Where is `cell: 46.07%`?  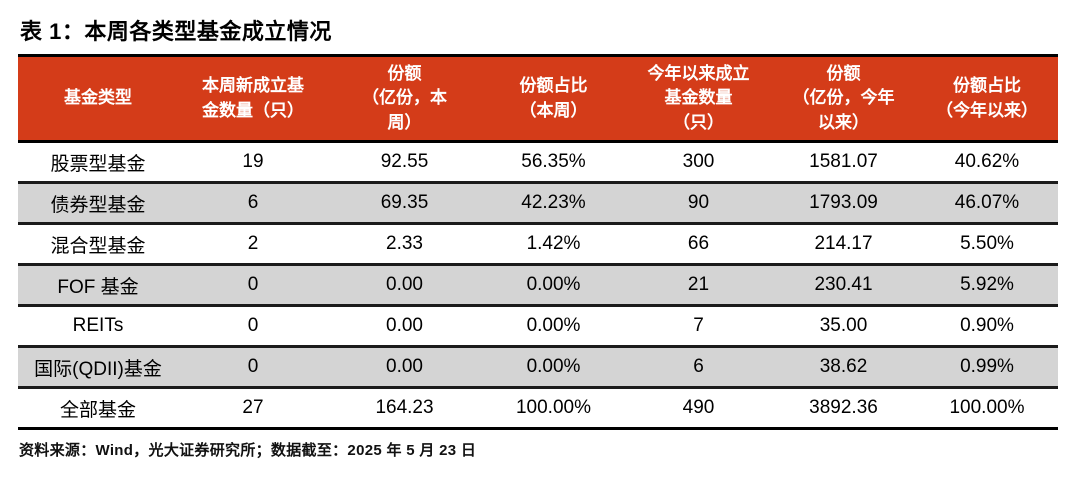
cell: 46.07% is located at coordinates (987, 203).